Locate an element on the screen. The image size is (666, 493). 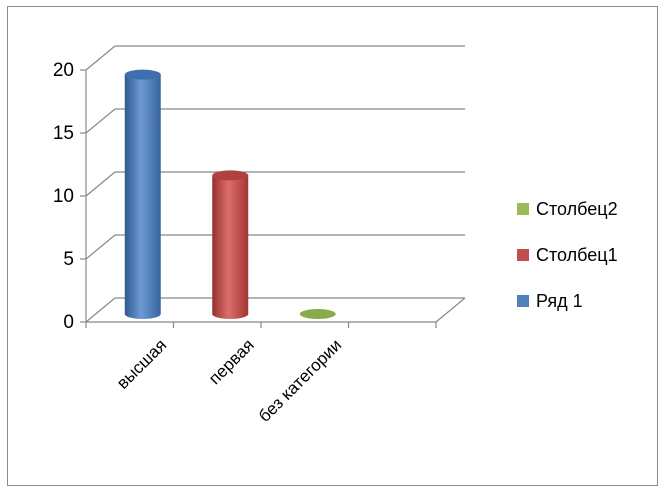
y-tick-label: 20 is located at coordinates (63, 70).